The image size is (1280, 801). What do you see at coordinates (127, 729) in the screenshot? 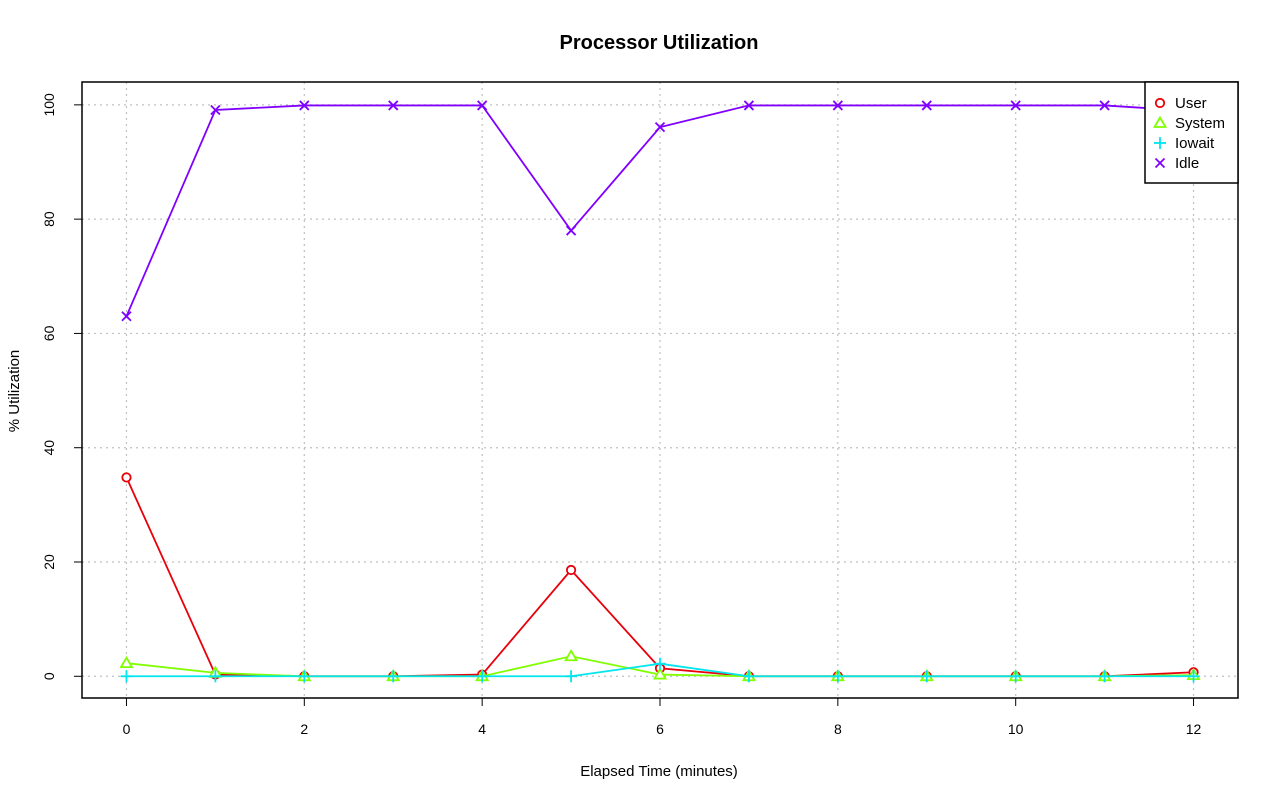
I see `x-tick-label: 0` at bounding box center [127, 729].